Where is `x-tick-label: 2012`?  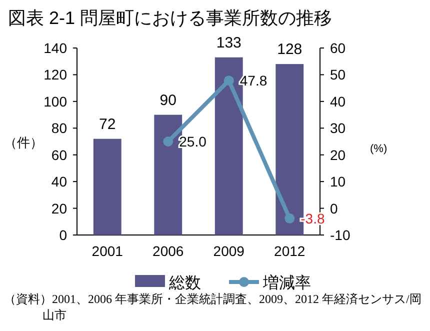 x-tick-label: 2012 is located at coordinates (290, 251).